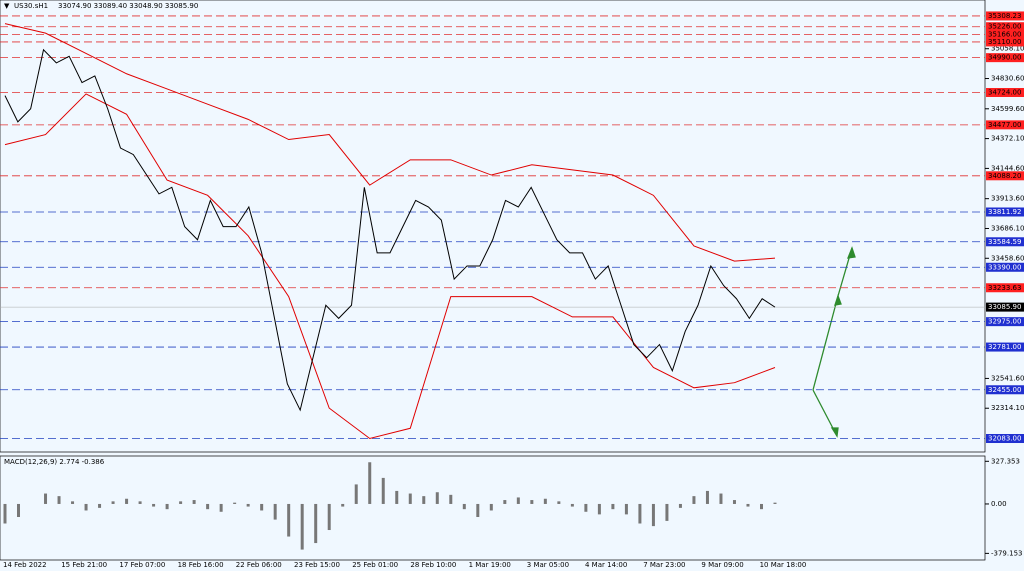 The width and height of the screenshot is (1024, 571). I want to click on level-label: 34990.00, so click(1004, 58).